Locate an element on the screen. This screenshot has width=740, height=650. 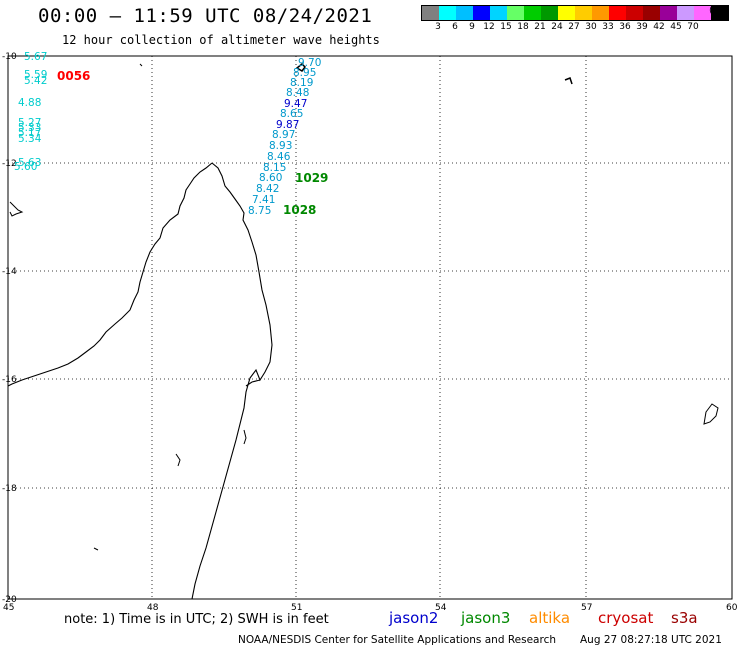
wave-height-value: 8.65 is located at coordinates (291, 114).